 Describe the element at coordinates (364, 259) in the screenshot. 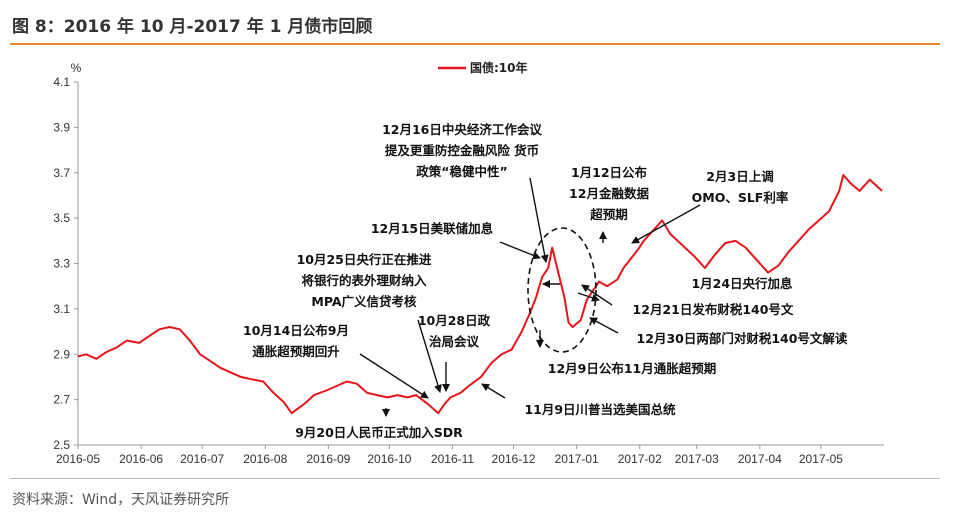

I see `annotation-line: 10月25日央行正在推进` at that location.